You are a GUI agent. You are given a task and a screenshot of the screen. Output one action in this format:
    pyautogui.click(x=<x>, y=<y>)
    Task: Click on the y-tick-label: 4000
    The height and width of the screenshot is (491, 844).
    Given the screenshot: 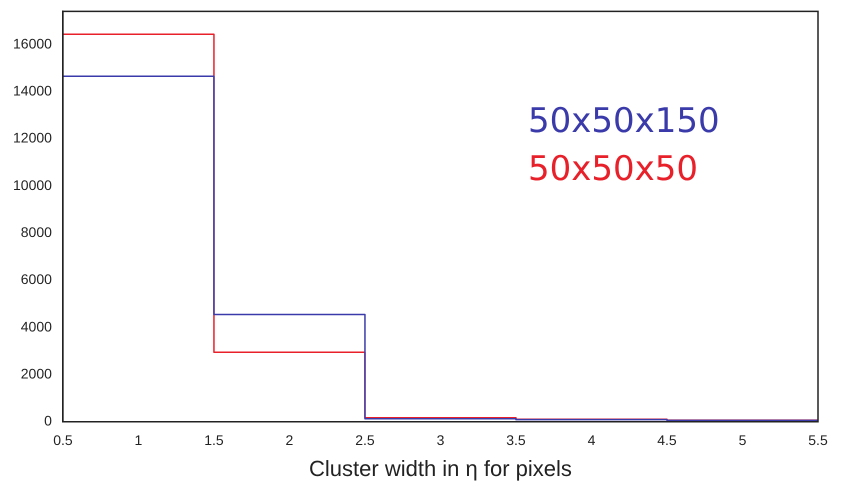 What is the action you would take?
    pyautogui.click(x=36, y=326)
    